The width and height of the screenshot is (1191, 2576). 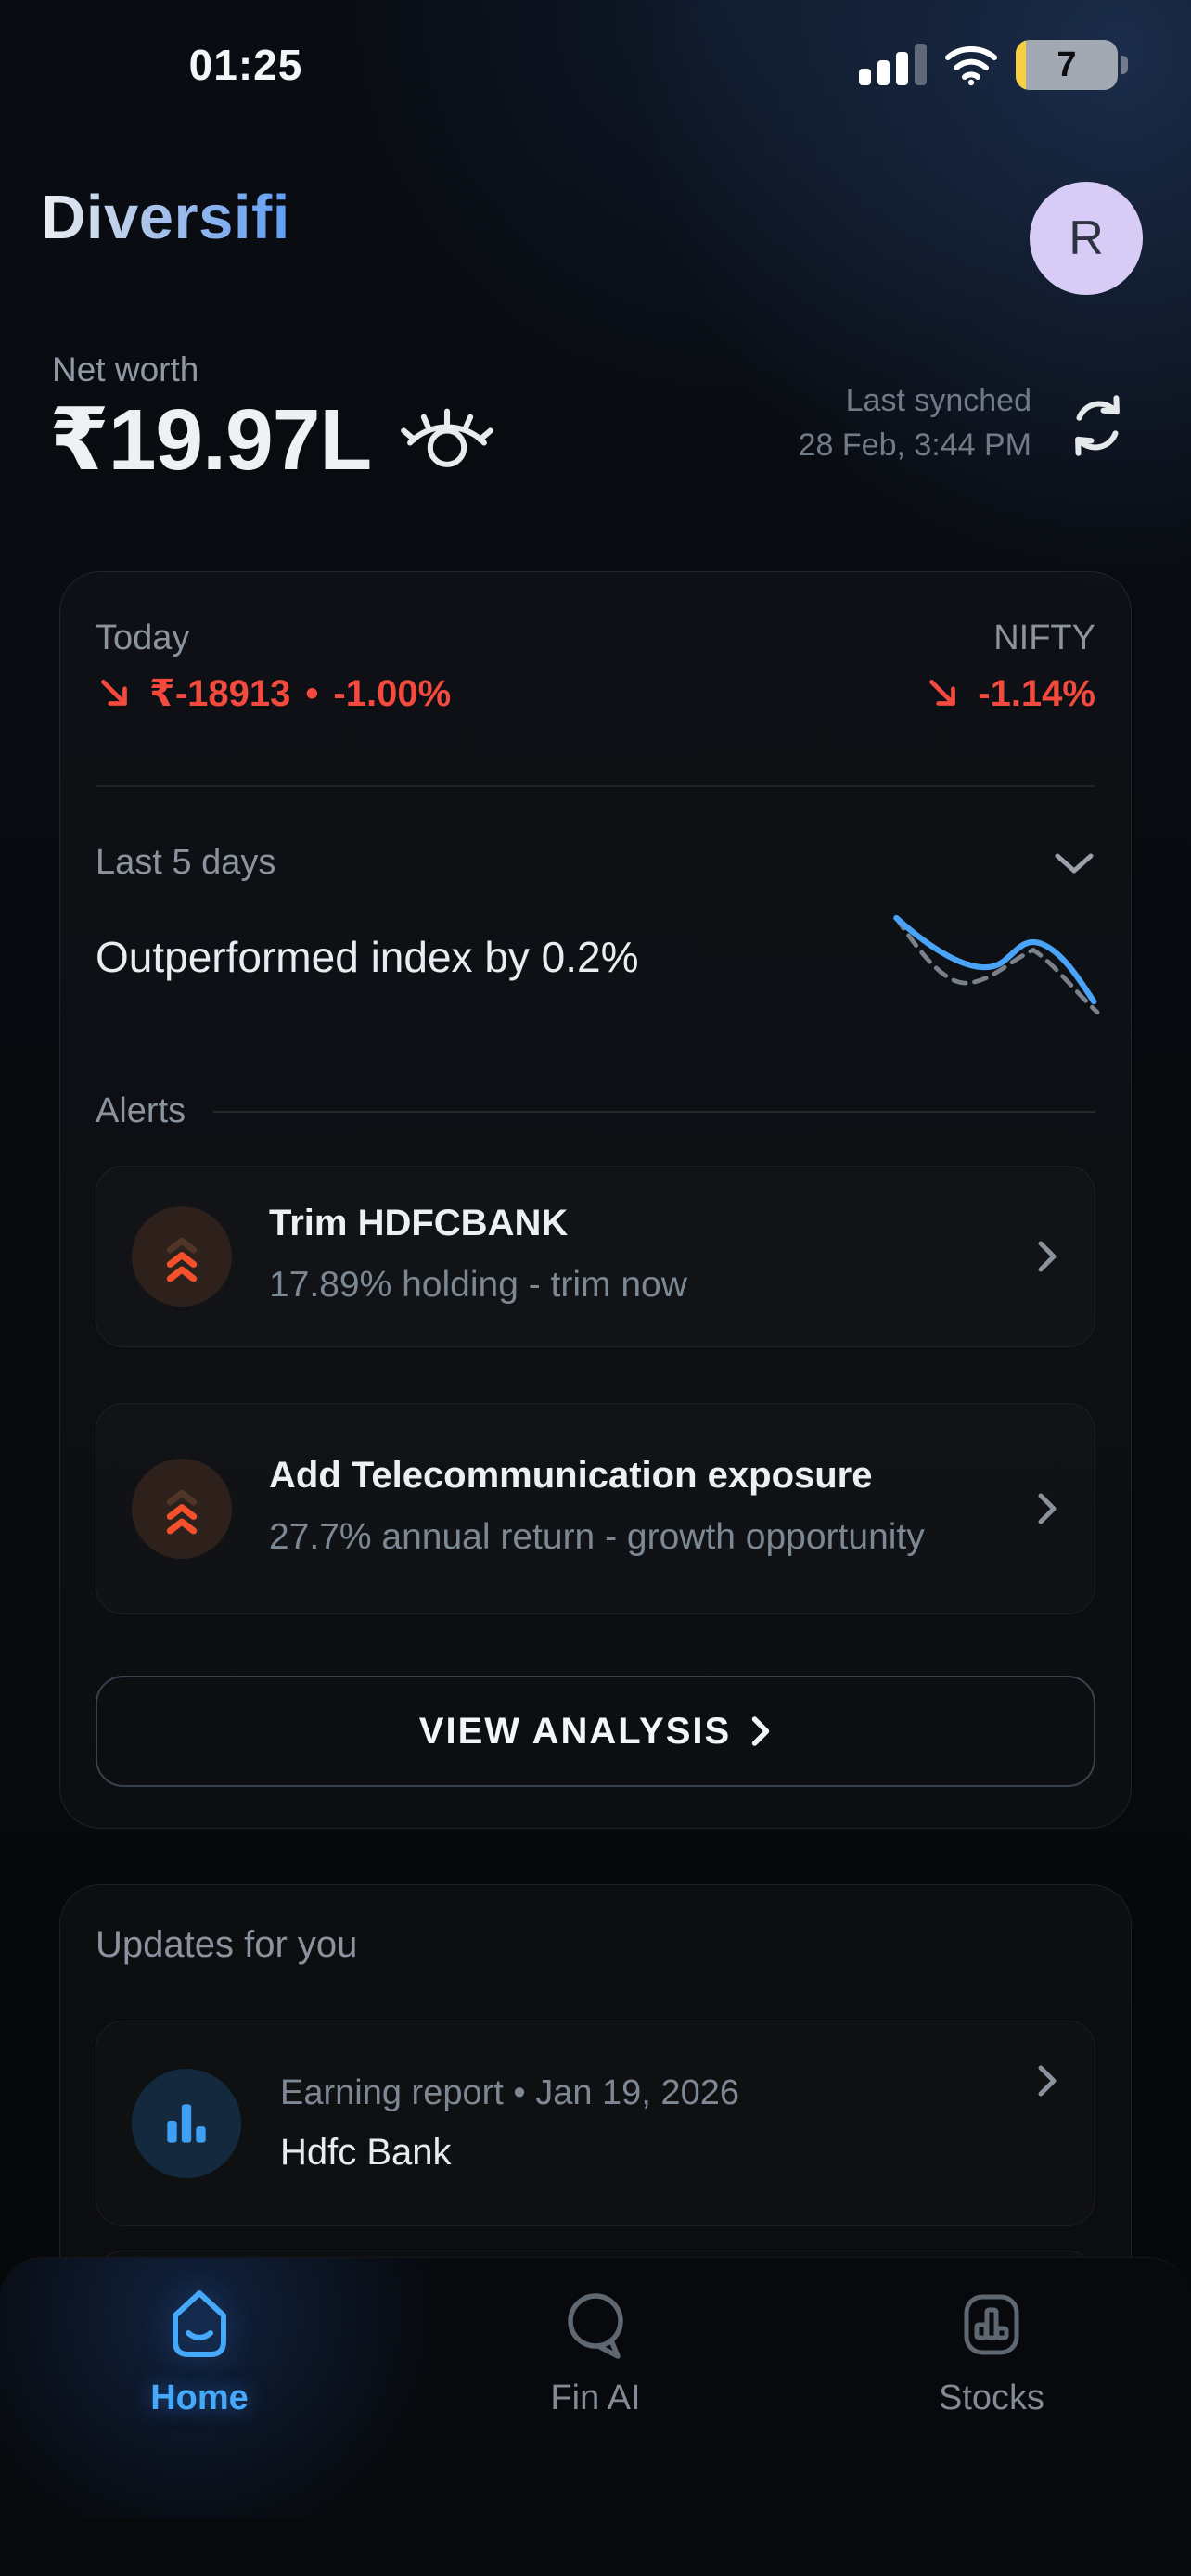 What do you see at coordinates (447, 440) in the screenshot?
I see `eye-icon` at bounding box center [447, 440].